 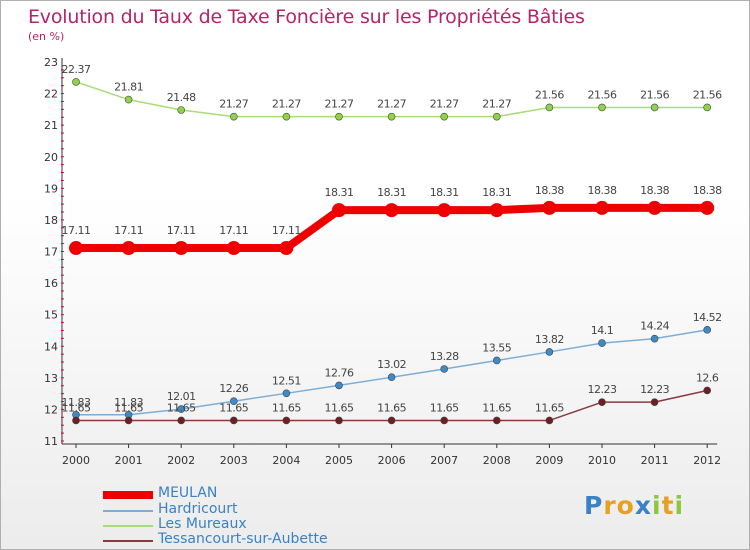 I want to click on data-label-hardricourt: 13.28, so click(x=444, y=356).